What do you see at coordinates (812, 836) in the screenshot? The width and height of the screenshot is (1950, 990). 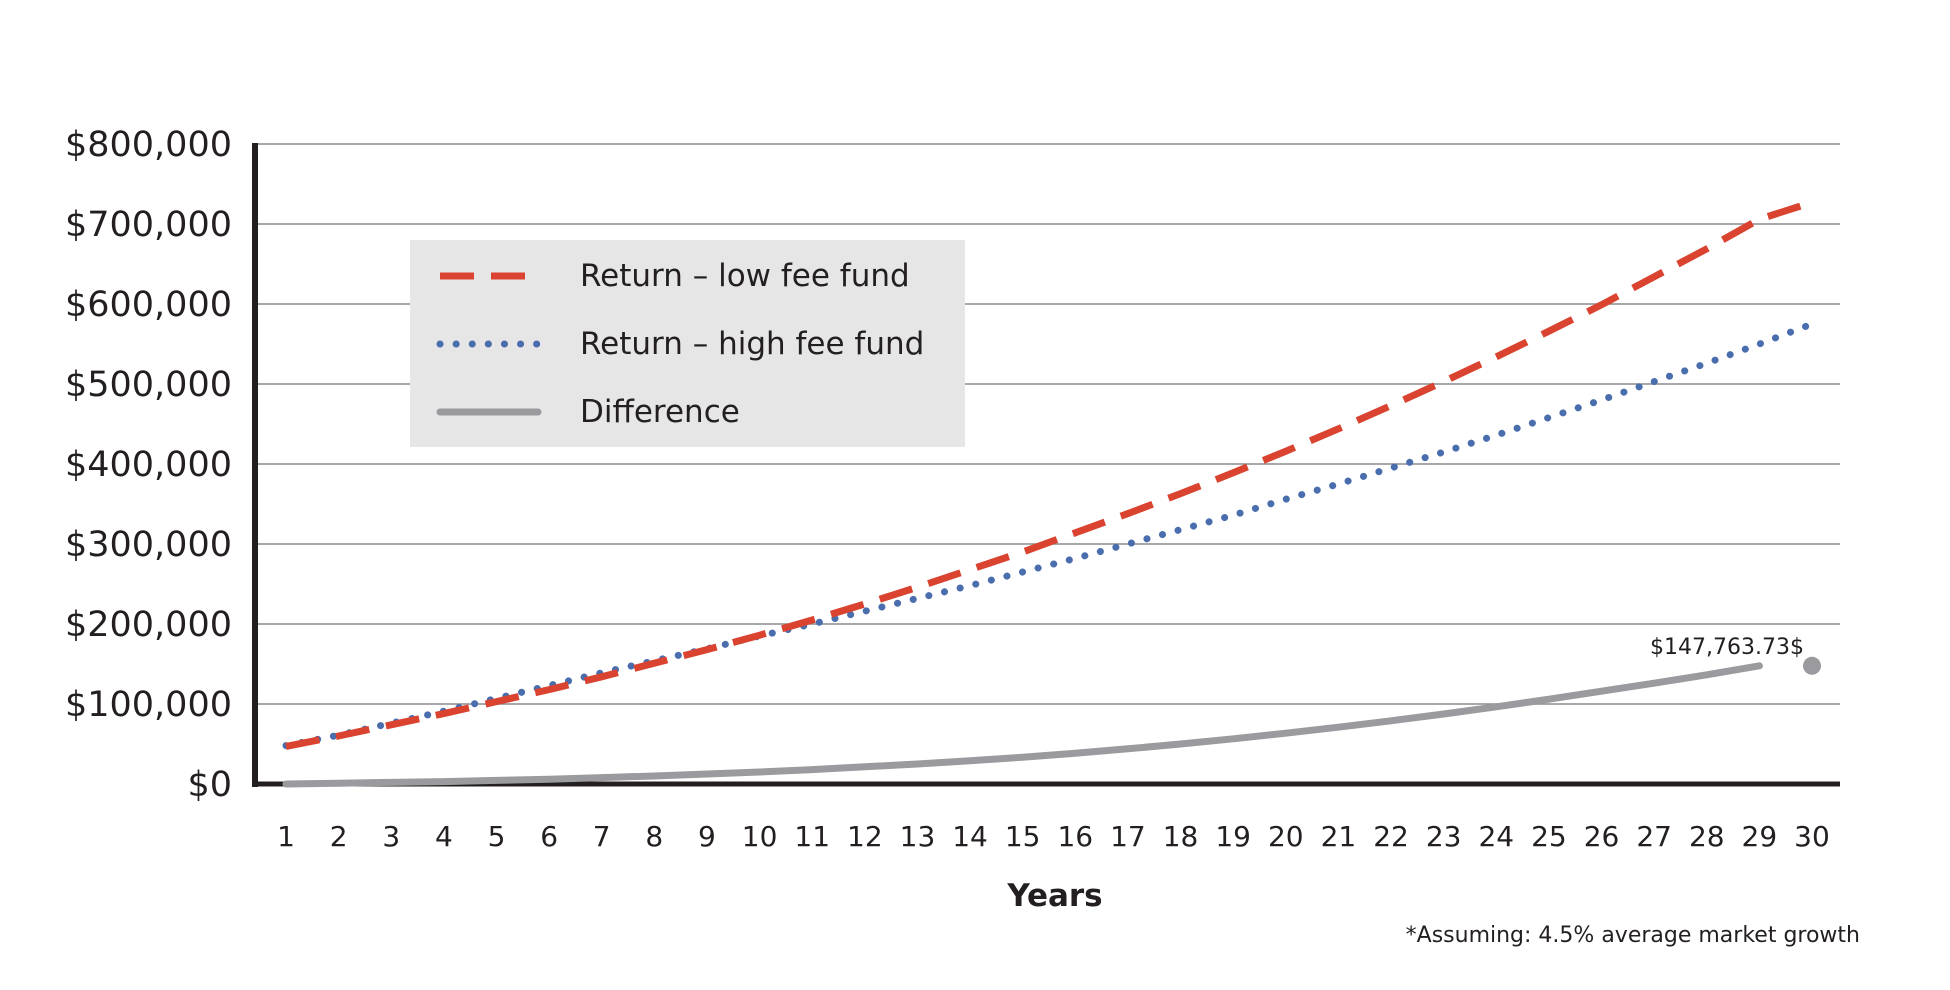 I see `x-tick-label: 11` at bounding box center [812, 836].